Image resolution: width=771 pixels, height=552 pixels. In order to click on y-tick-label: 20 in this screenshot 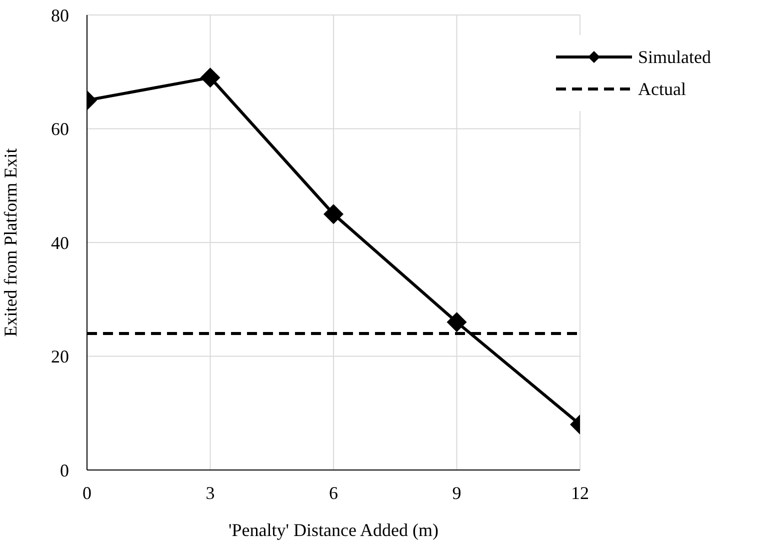, I will do `click(60, 356)`.